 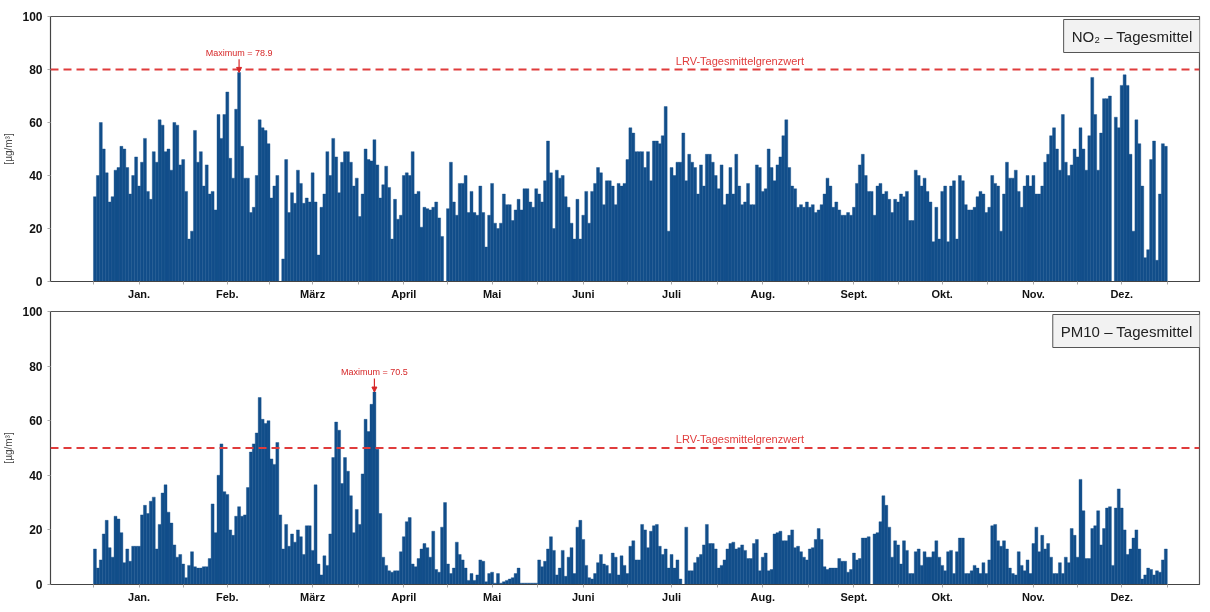 What do you see at coordinates (374, 372) in the screenshot?
I see `annotation: Maximum = 70.5` at bounding box center [374, 372].